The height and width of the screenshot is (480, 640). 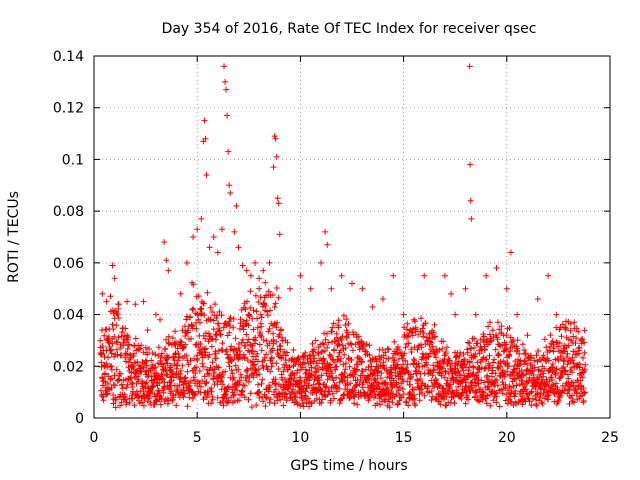 I want to click on y-tick-label: 0.1, so click(x=73, y=160).